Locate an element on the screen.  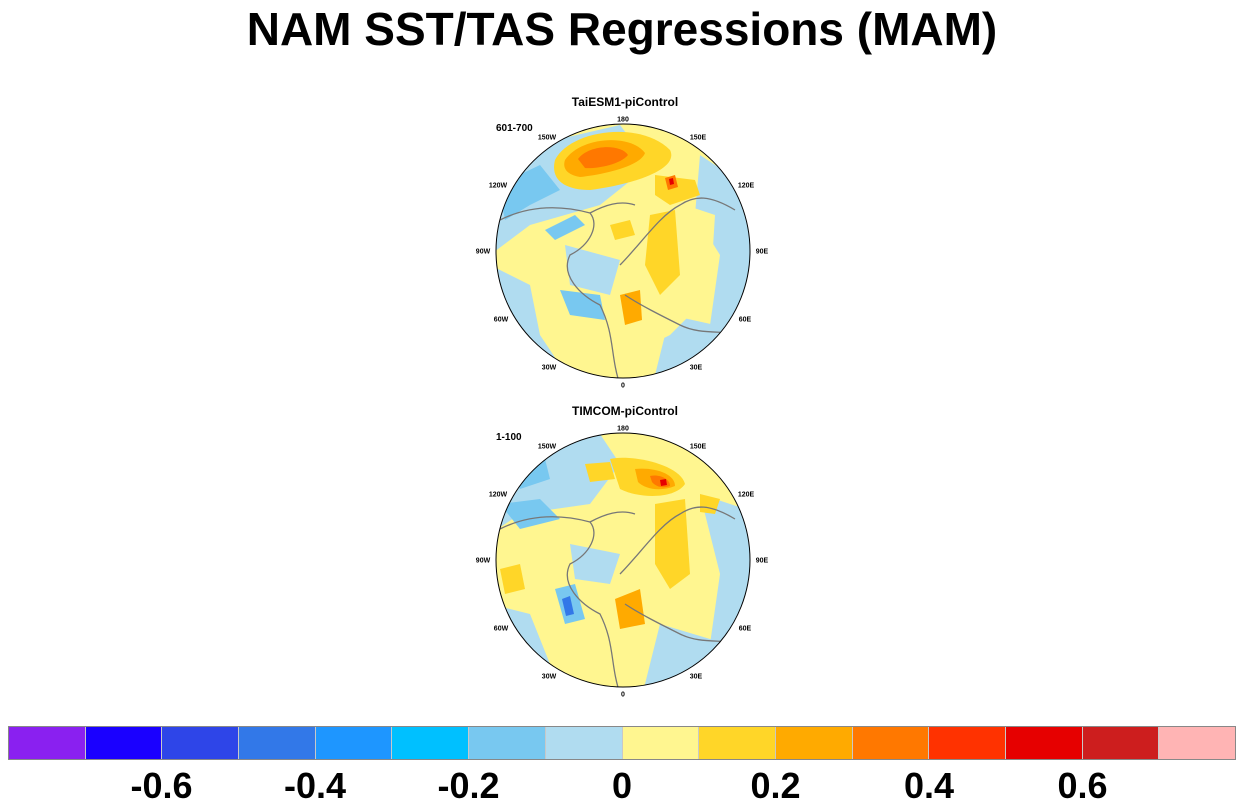
panel-period-label: 601-700 is located at coordinates (514, 128).